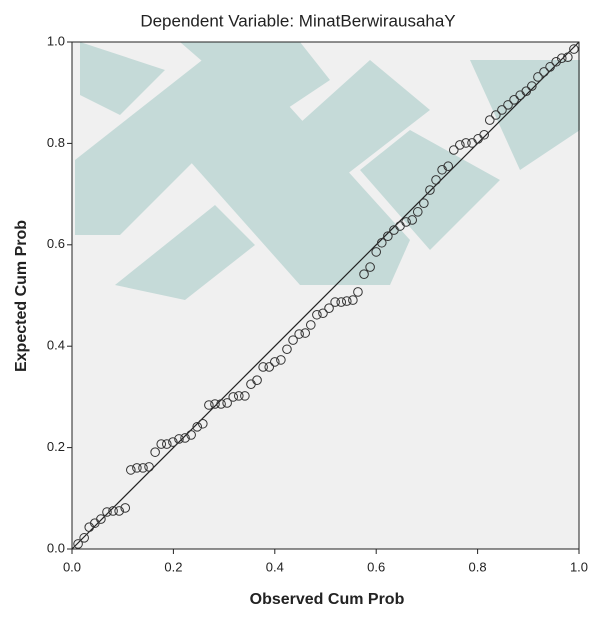  I want to click on x-tick-label: 1.0, so click(579, 566).